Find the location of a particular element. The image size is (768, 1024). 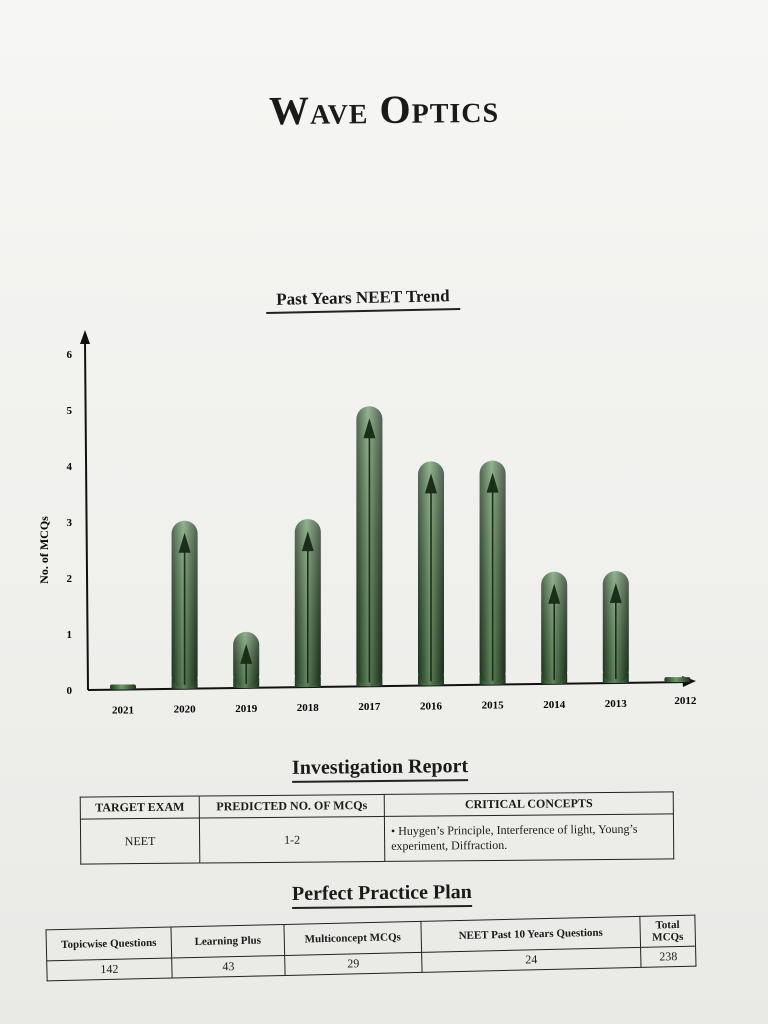

plan-topicwise-value: 142 is located at coordinates (109, 969).